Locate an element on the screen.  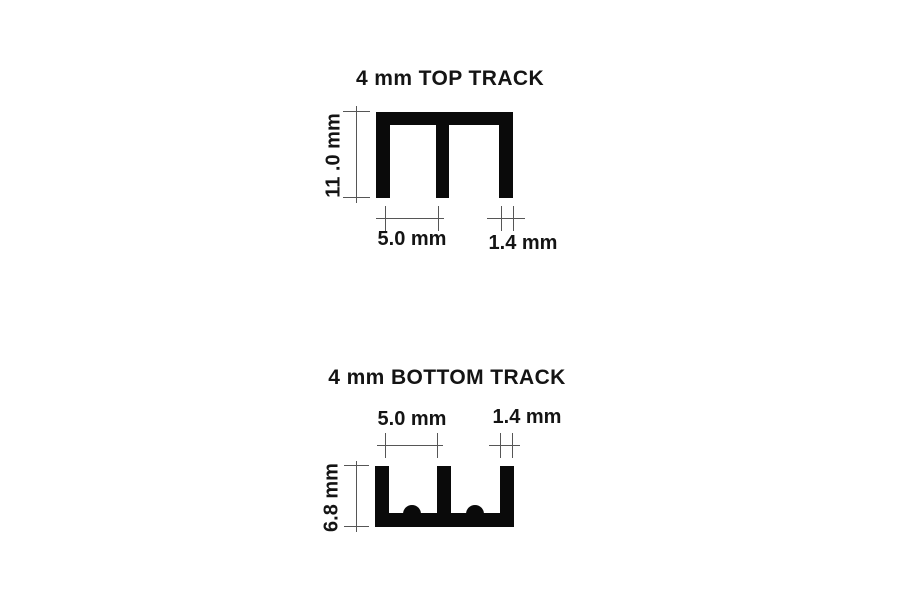
top-track-profile-right-leg is located at coordinates (506, 161).